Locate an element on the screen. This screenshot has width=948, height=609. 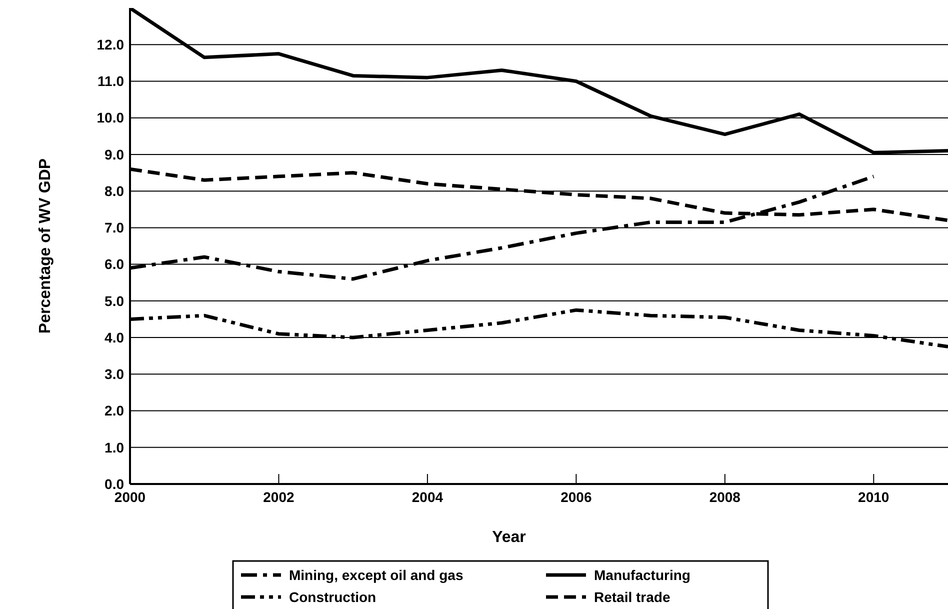
x-tick-label: 2008 is located at coordinates (725, 497).